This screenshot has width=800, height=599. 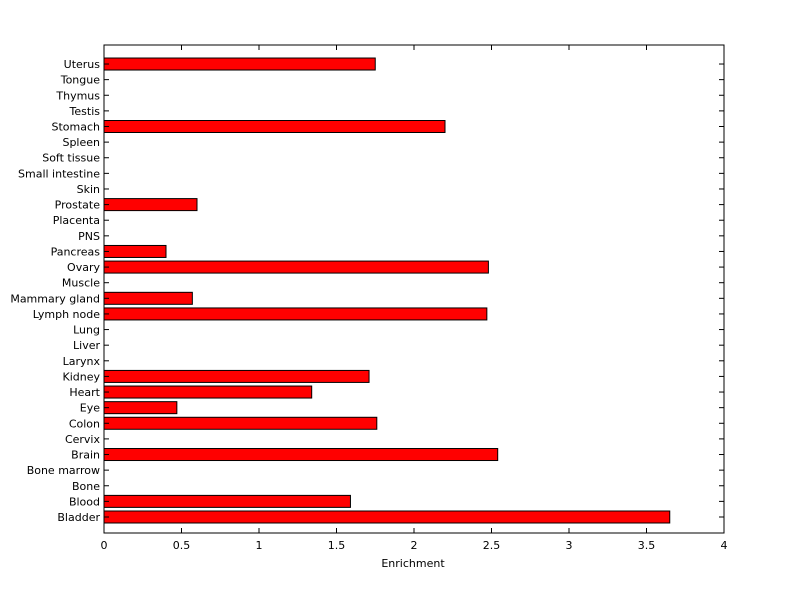 I want to click on y-tick-label: Thymus, so click(x=77, y=95).